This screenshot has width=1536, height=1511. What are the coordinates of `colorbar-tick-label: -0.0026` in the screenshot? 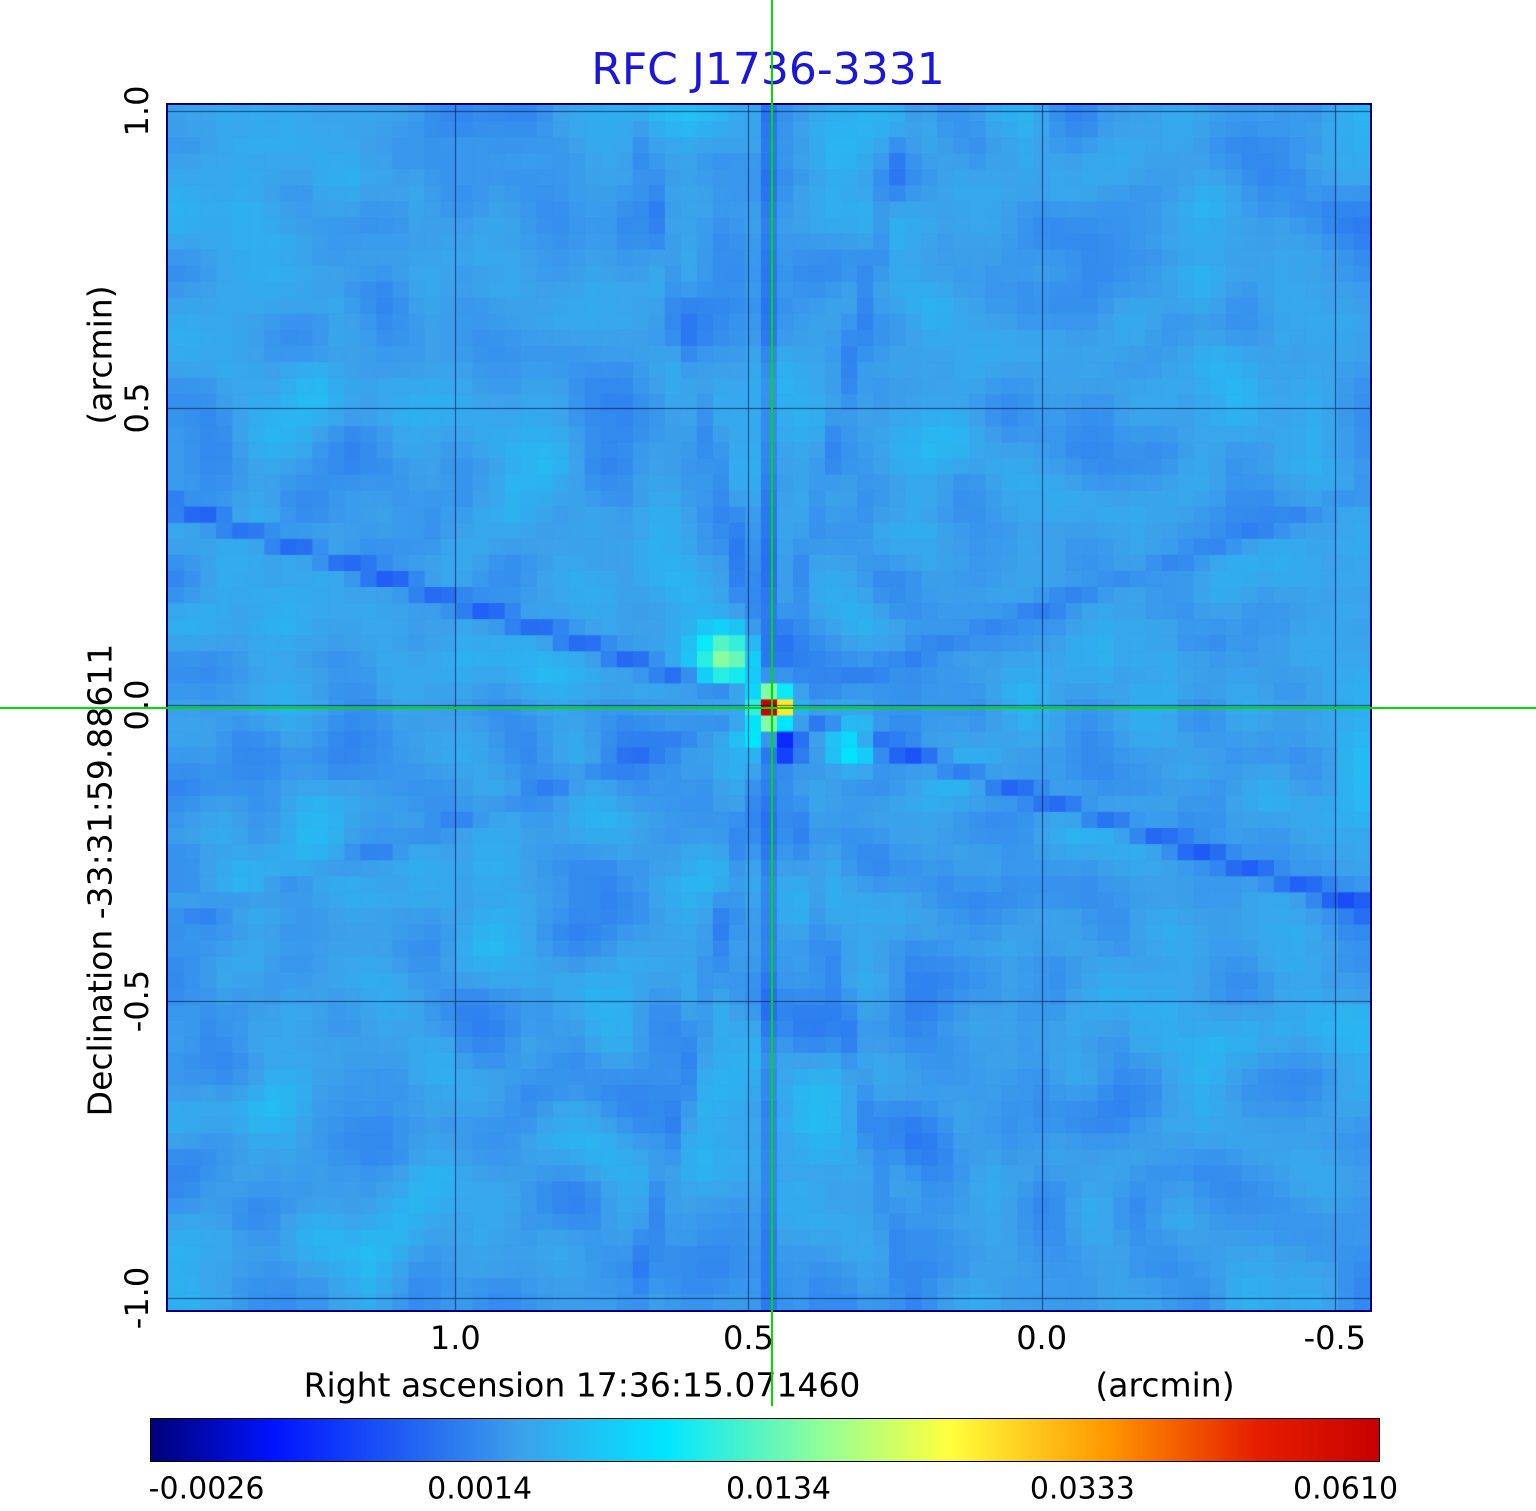 It's located at (206, 1489).